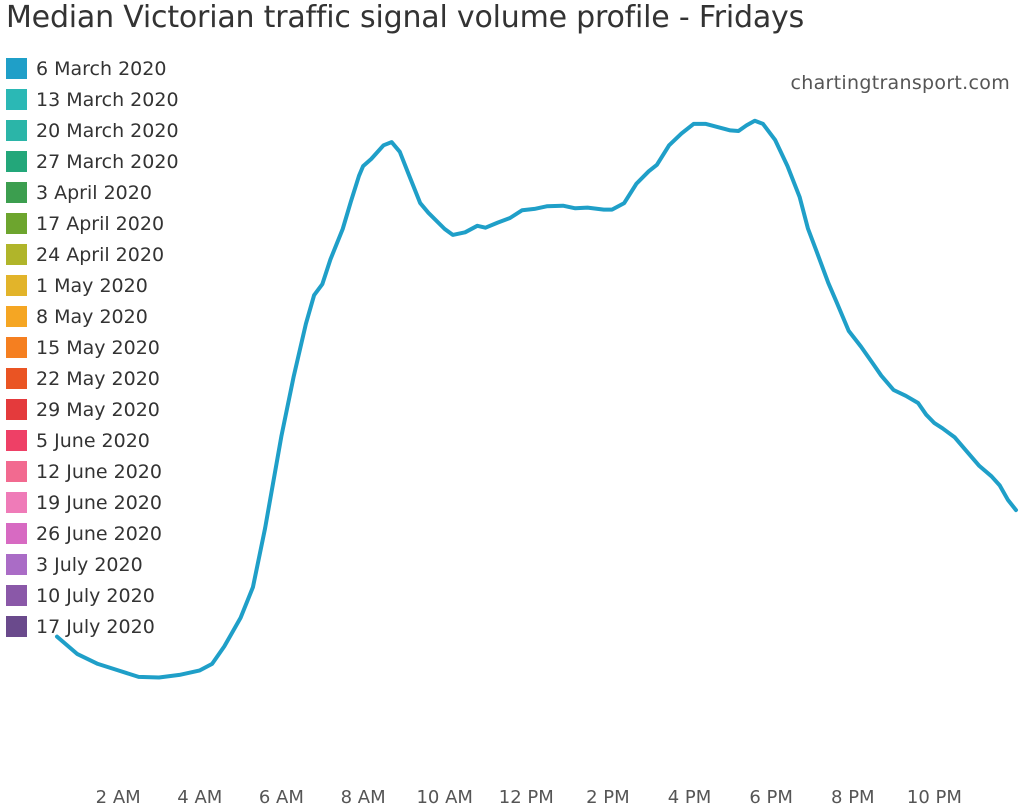 The image size is (1024, 811). I want to click on x-tick-label: 2 PM, so click(608, 797).